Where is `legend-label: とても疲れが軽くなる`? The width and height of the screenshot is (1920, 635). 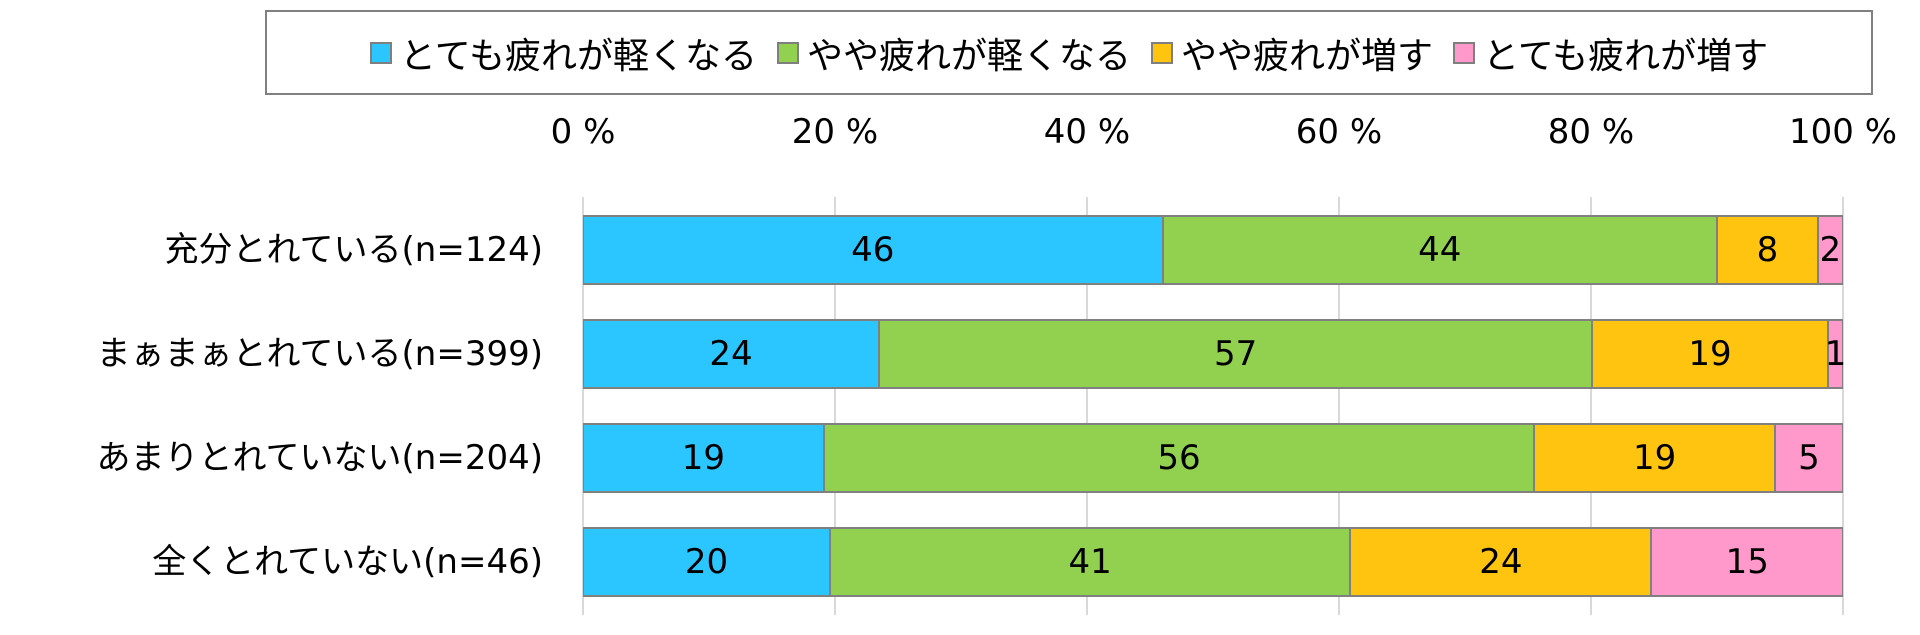
legend-label: とても疲れが軽くなる is located at coordinates (578, 56).